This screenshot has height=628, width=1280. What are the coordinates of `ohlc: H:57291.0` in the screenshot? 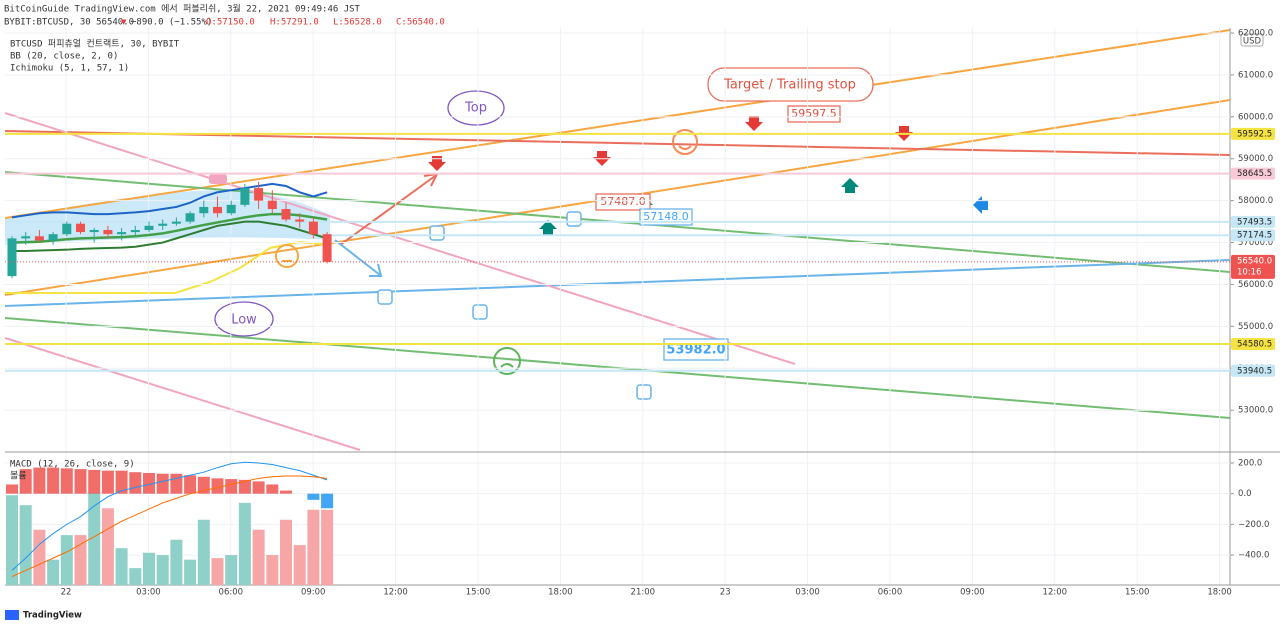 It's located at (294, 23).